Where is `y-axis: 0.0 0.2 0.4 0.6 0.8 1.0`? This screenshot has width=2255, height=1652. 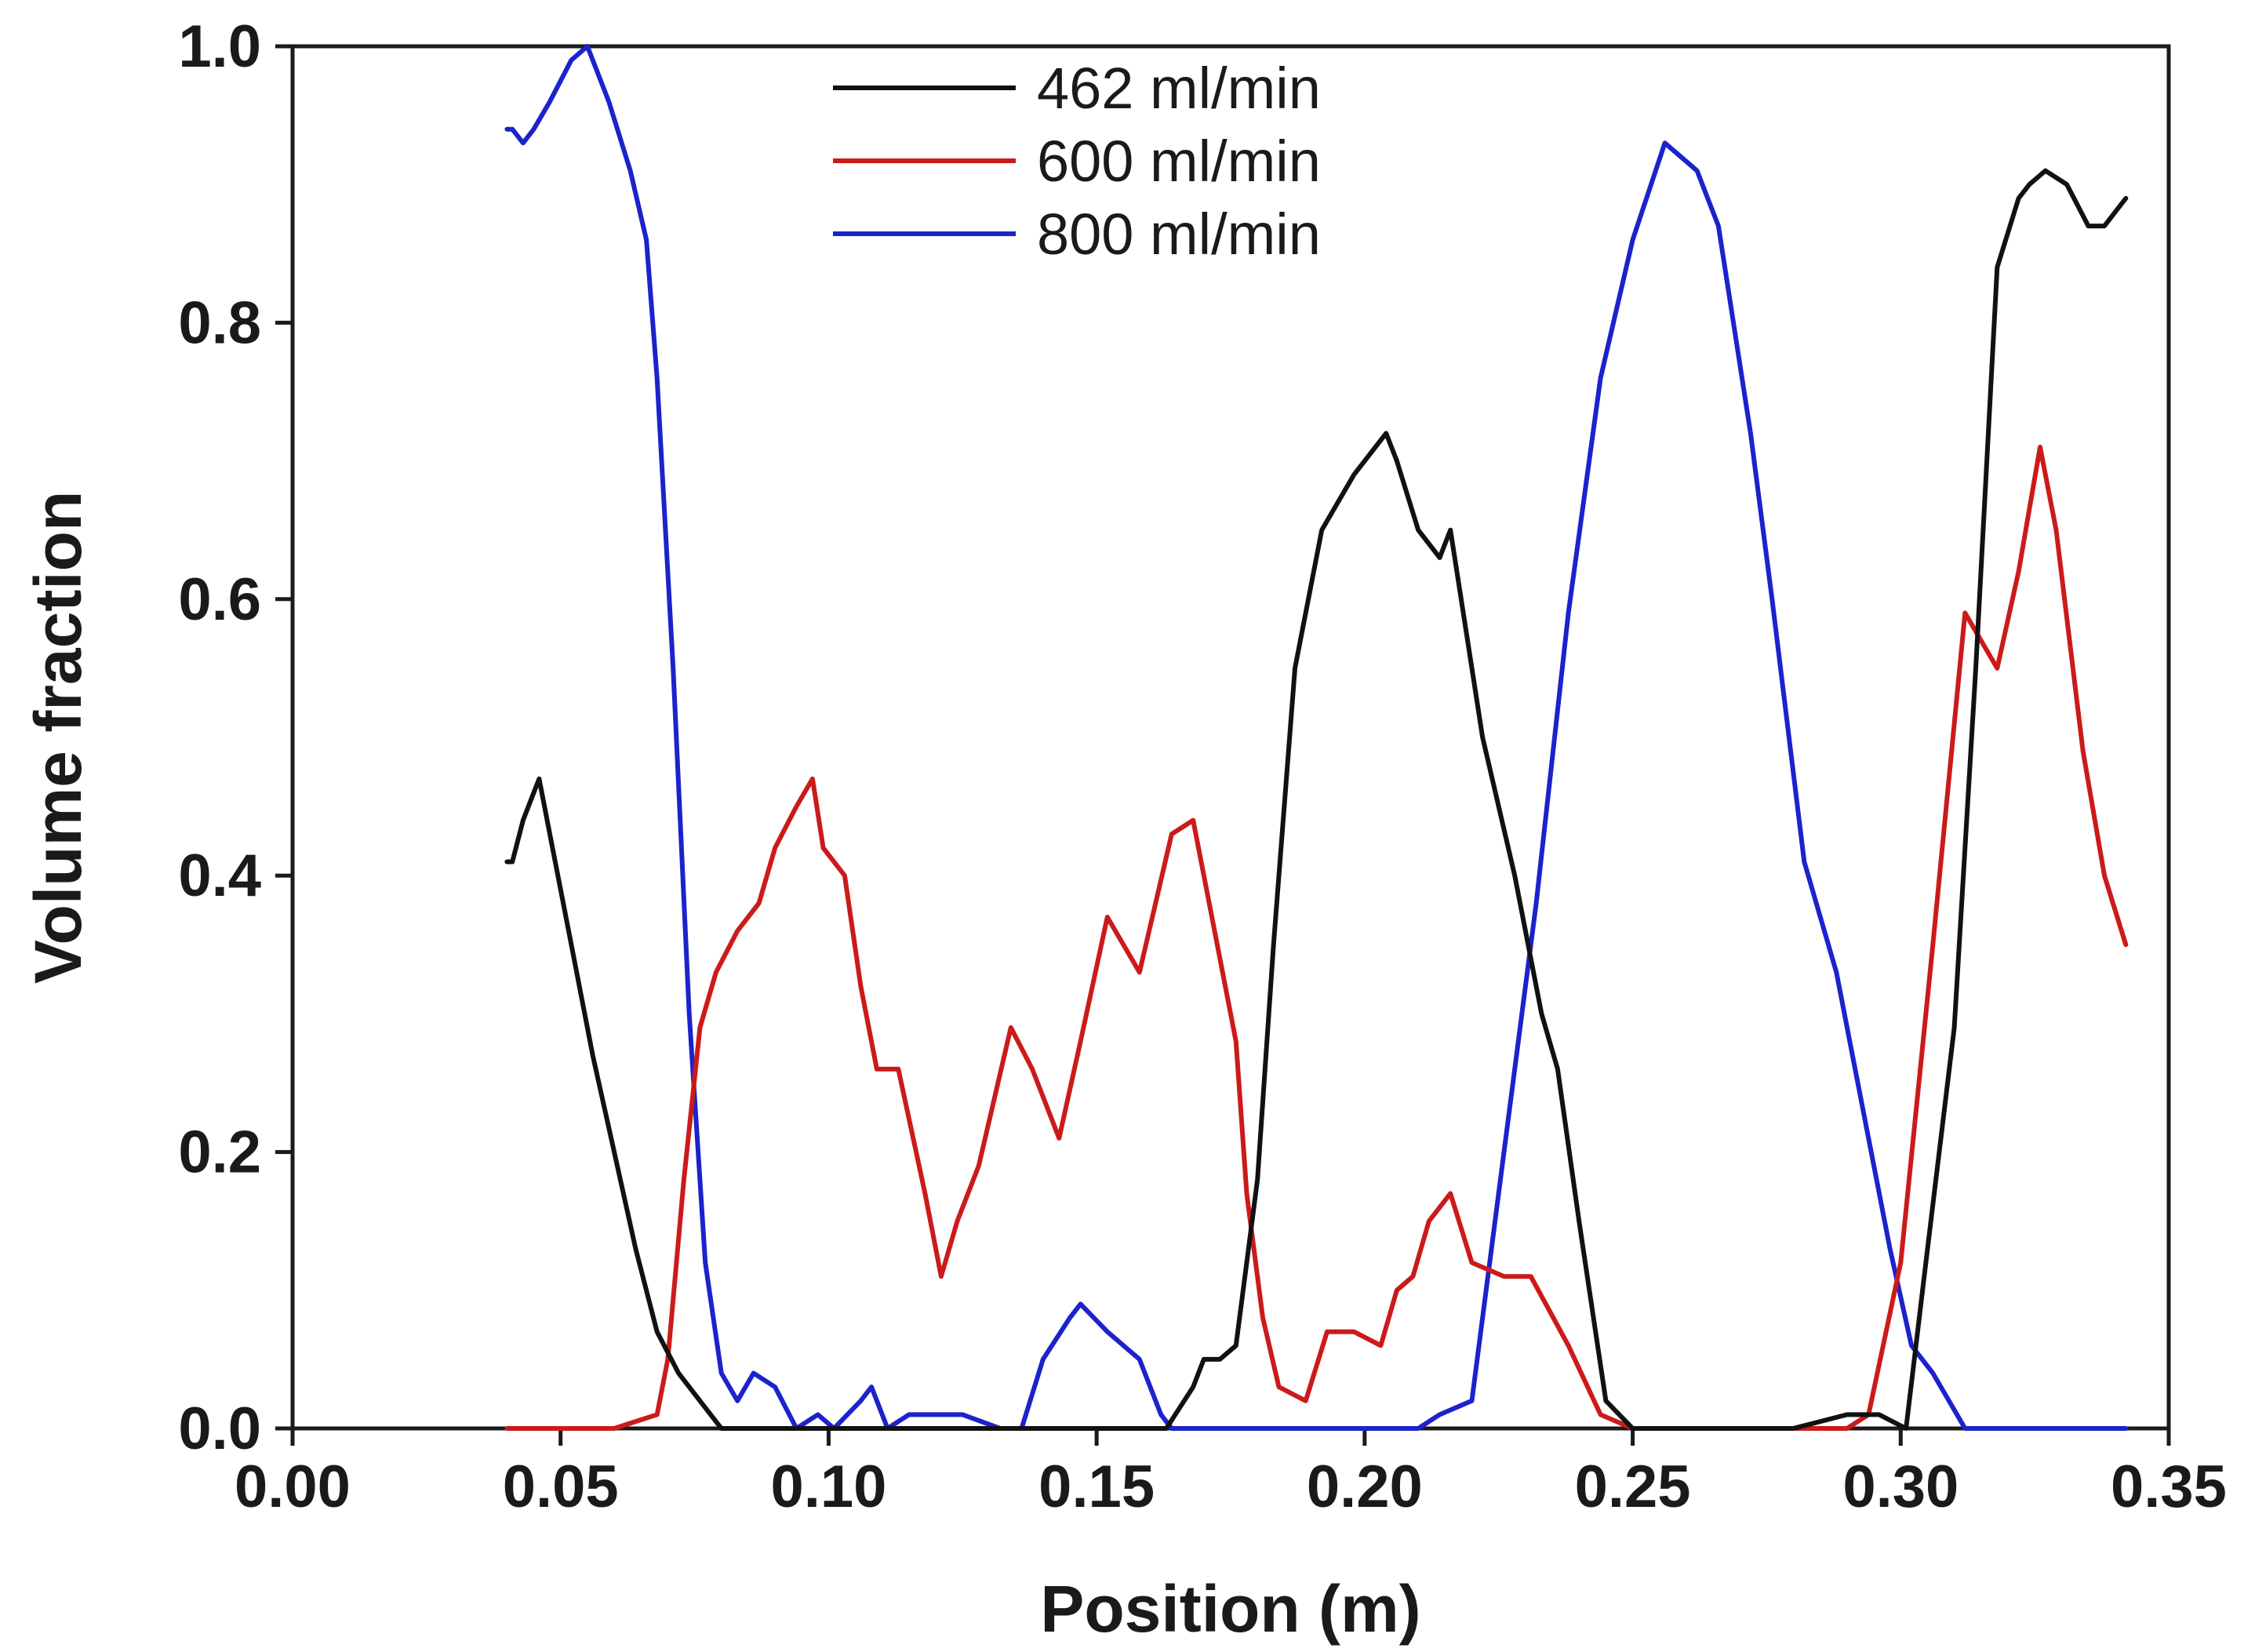
y-axis: 0.0 0.2 0.4 0.6 0.8 1.0 is located at coordinates (235, 738).